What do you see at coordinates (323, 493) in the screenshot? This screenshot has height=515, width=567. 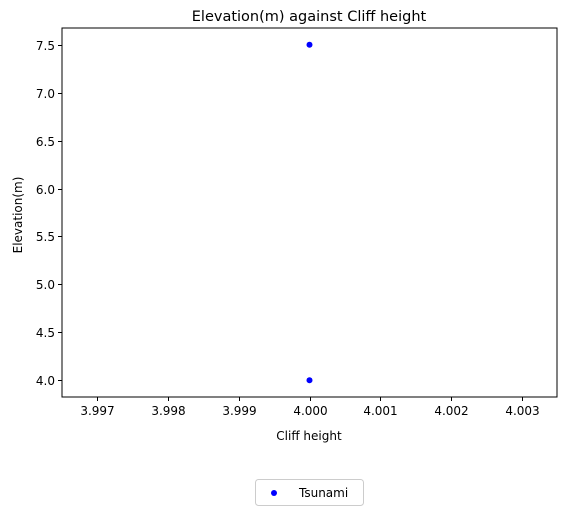 I see `legend-label: Tsunami` at bounding box center [323, 493].